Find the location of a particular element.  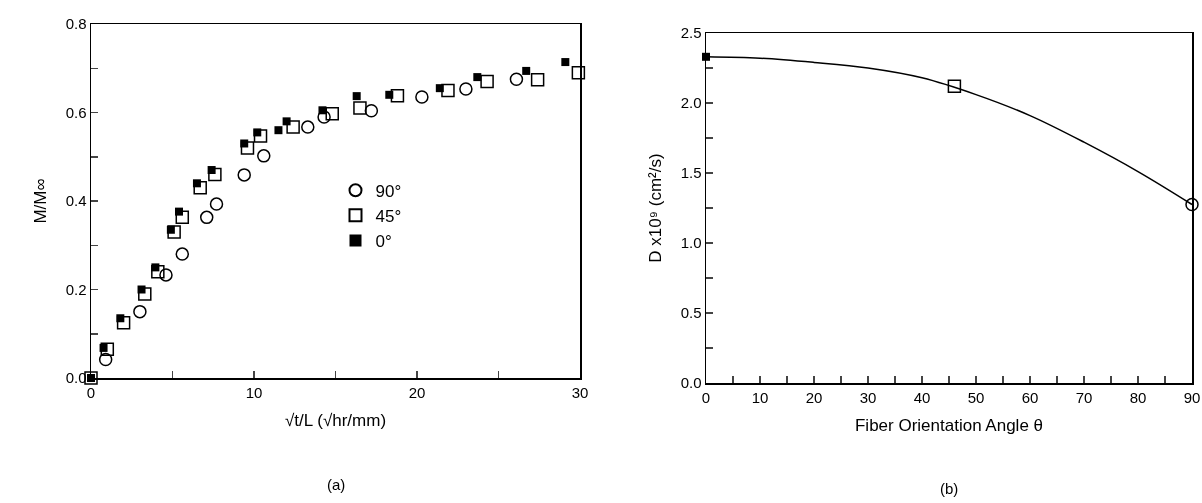

x-axis-title: Fiber Orientation Angle θ is located at coordinates (949, 425).